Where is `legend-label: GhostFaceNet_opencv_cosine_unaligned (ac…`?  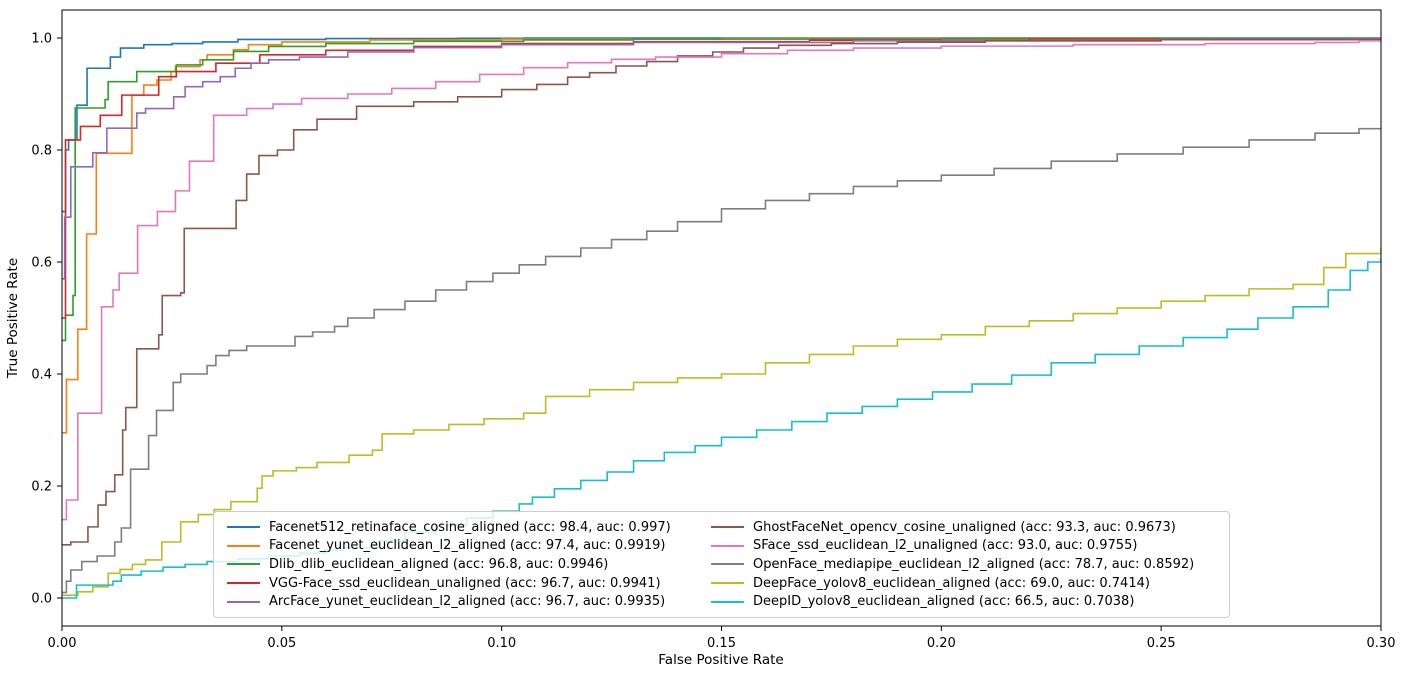
legend-label: GhostFaceNet_opencv_cosine_unaligned (ac… is located at coordinates (964, 527).